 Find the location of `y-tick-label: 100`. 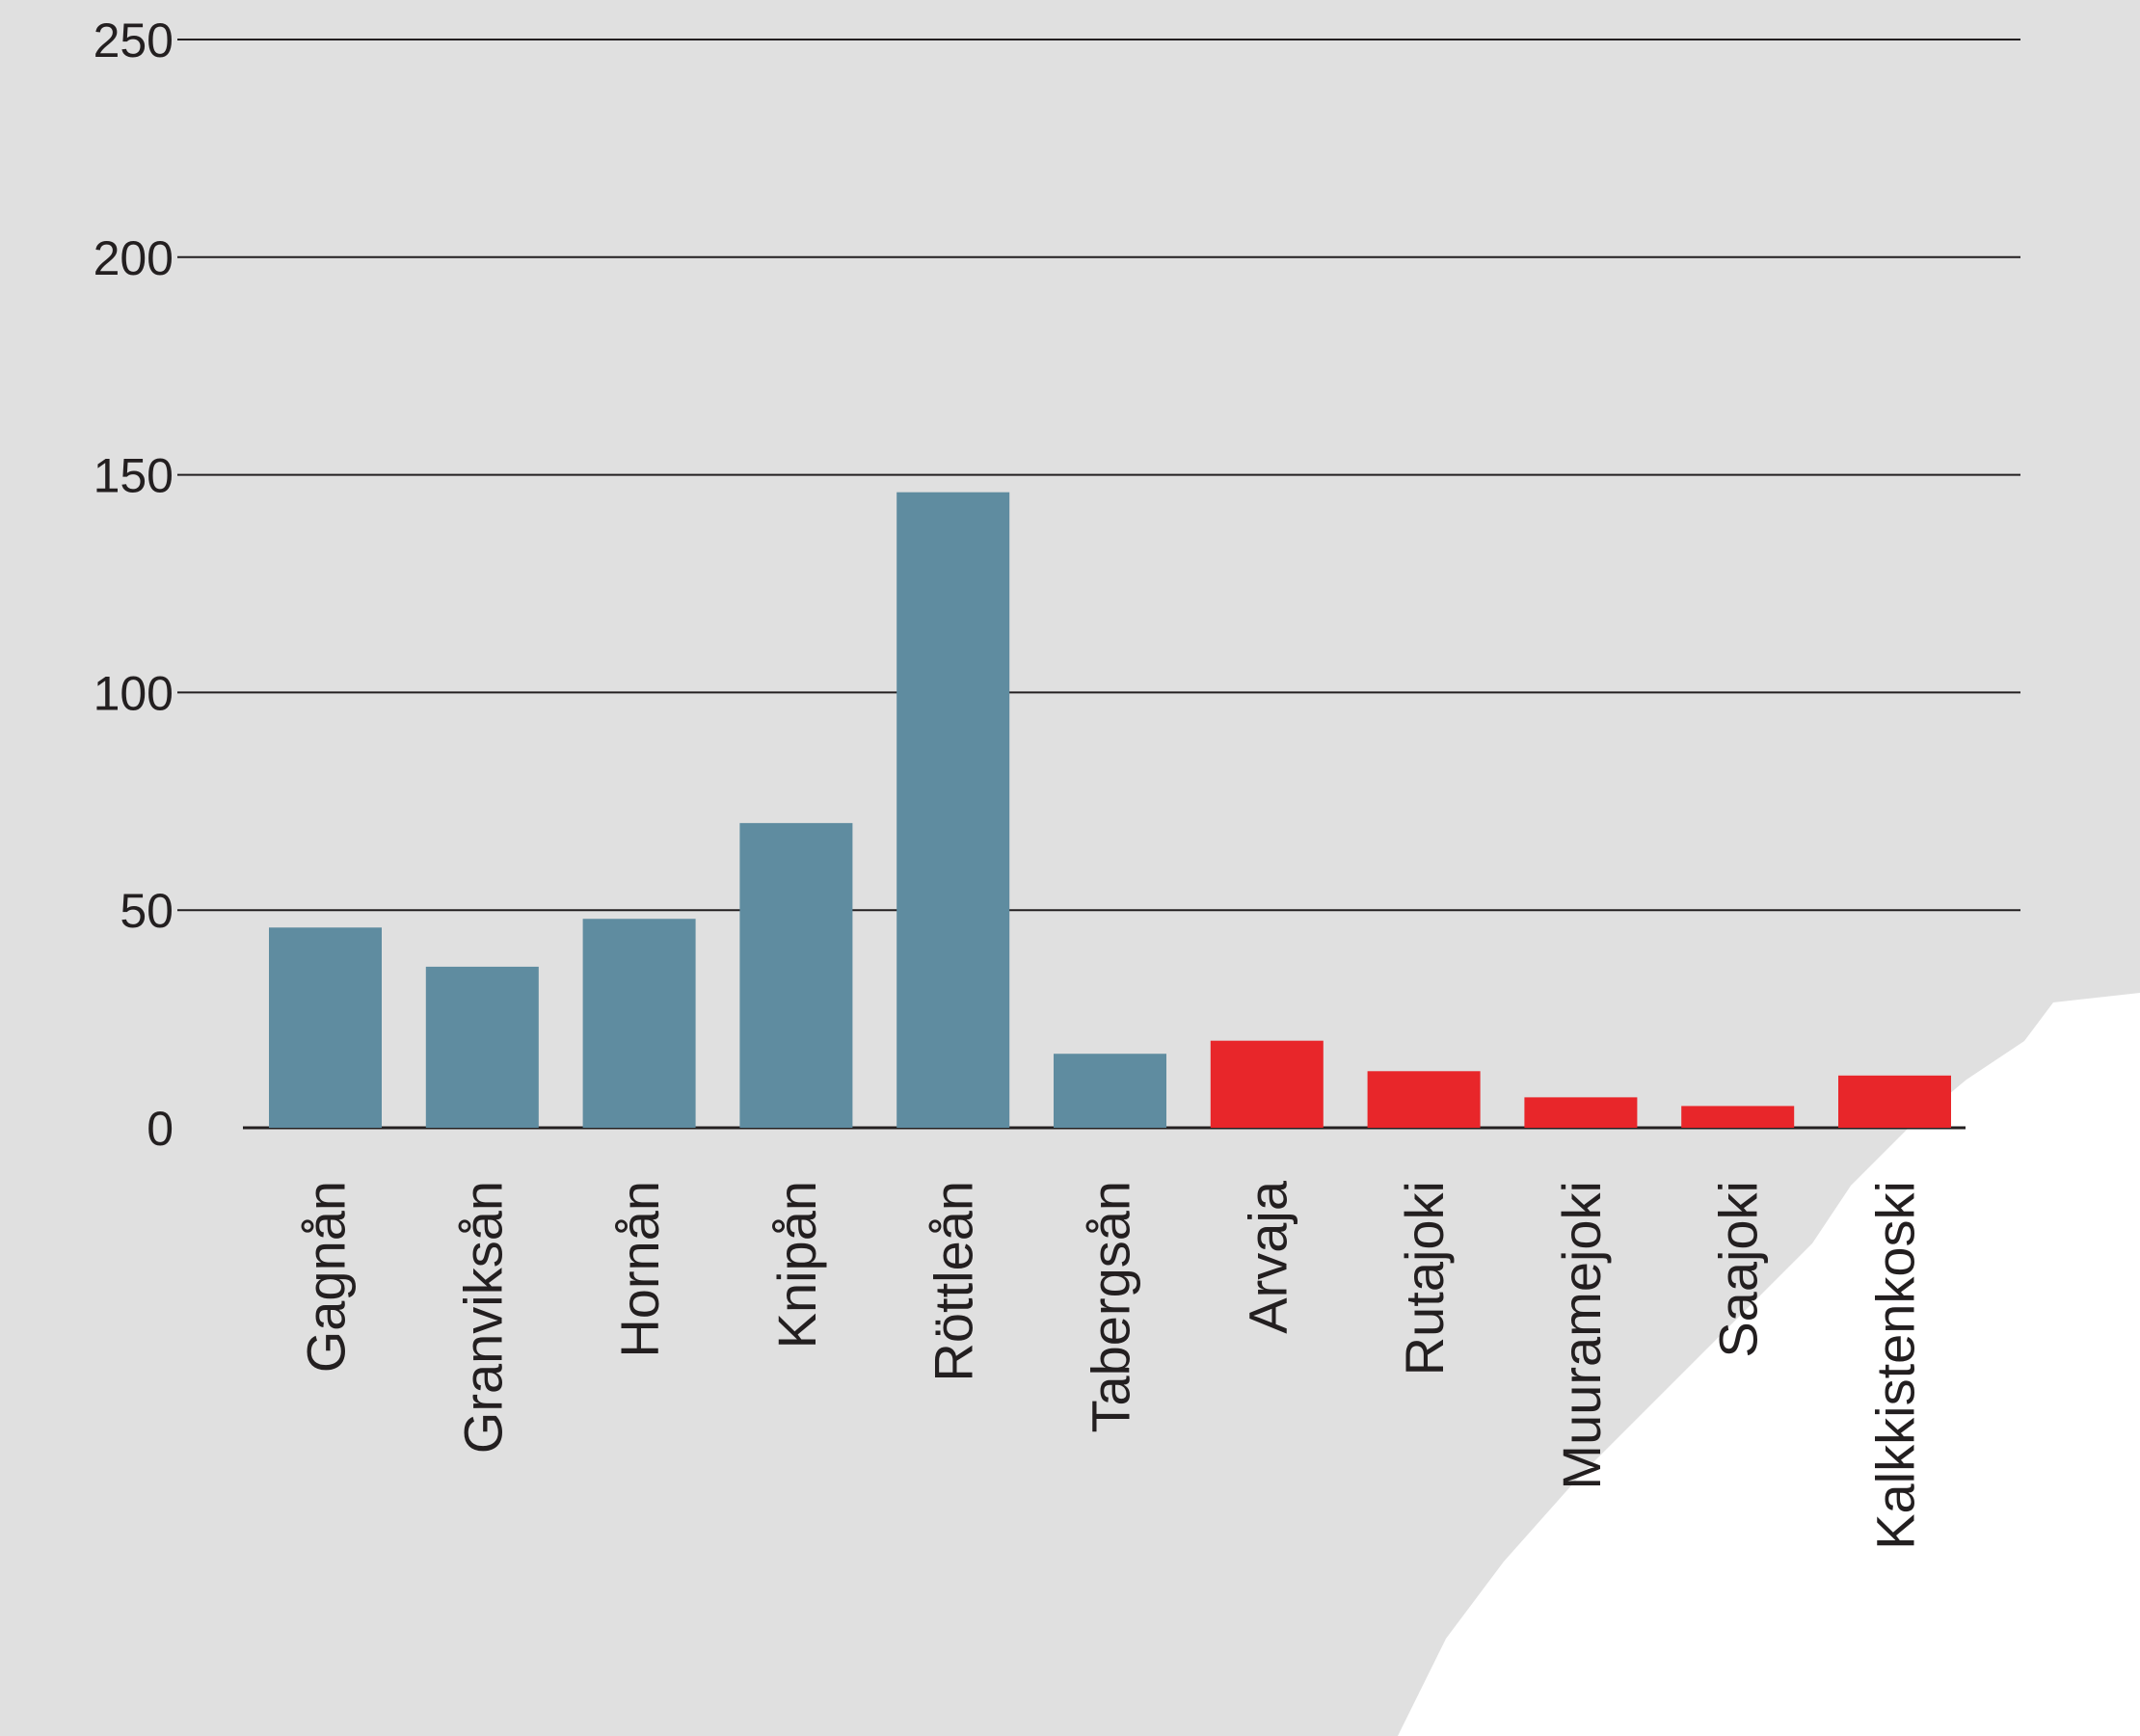

y-tick-label: 100 is located at coordinates (134, 693).